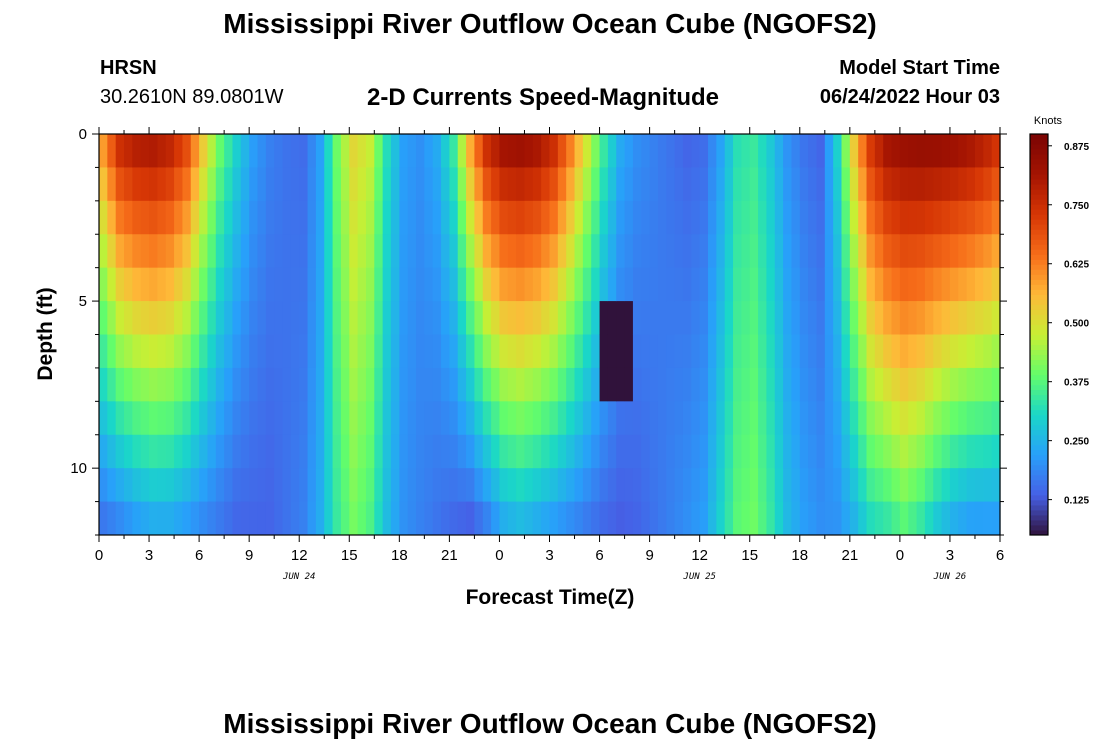 This screenshot has height=750, width=1100. What do you see at coordinates (1076, 147) in the screenshot?
I see `colorbar-tick-label: 0.875` at bounding box center [1076, 147].